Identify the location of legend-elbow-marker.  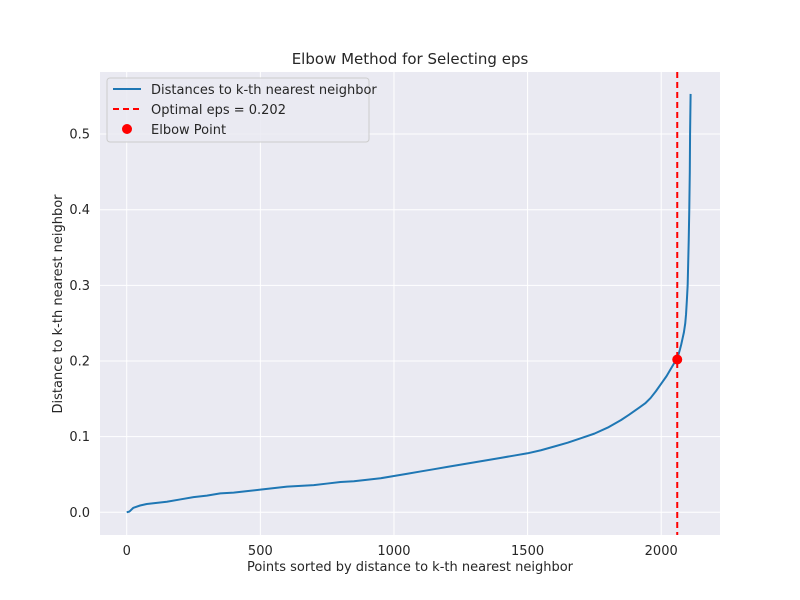
(127, 129).